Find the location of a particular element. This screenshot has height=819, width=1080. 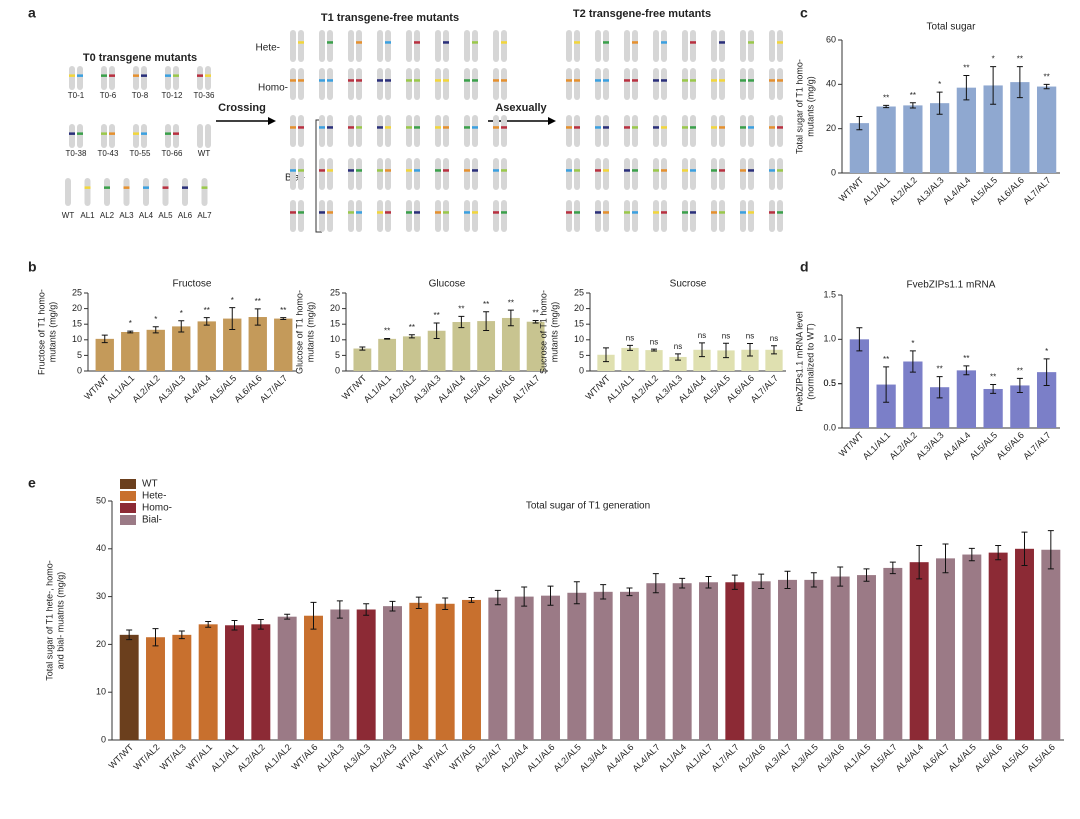

t0-label: T0-38 is located at coordinates (76, 153).